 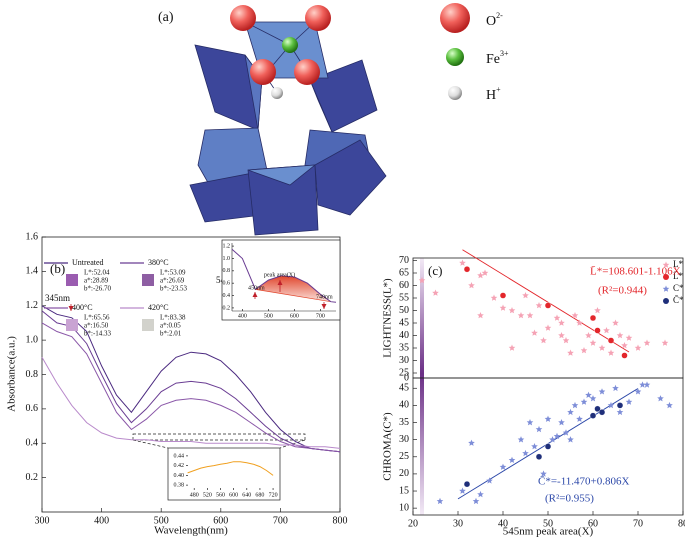 I want to click on iron-atom, so click(x=290, y=45).